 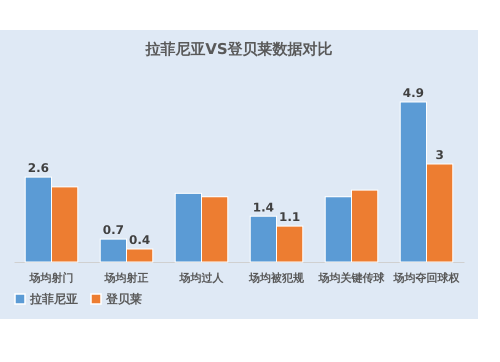 What do you see at coordinates (413, 93) in the screenshot?
I see `data-label: 4.9` at bounding box center [413, 93].